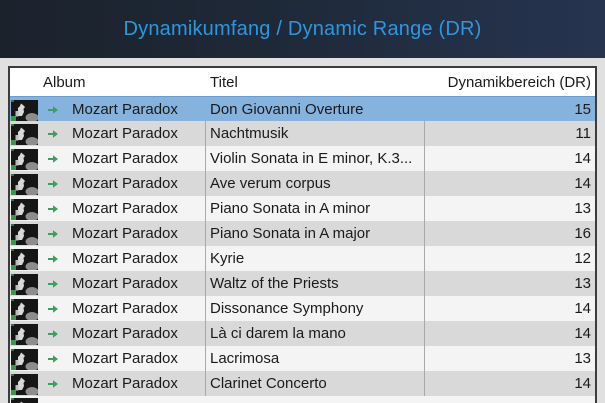 The width and height of the screenshot is (605, 403). Describe the element at coordinates (302, 29) in the screenshot. I see `title-bar: Dynamikumfang / Dynamic Range (DR)` at that location.